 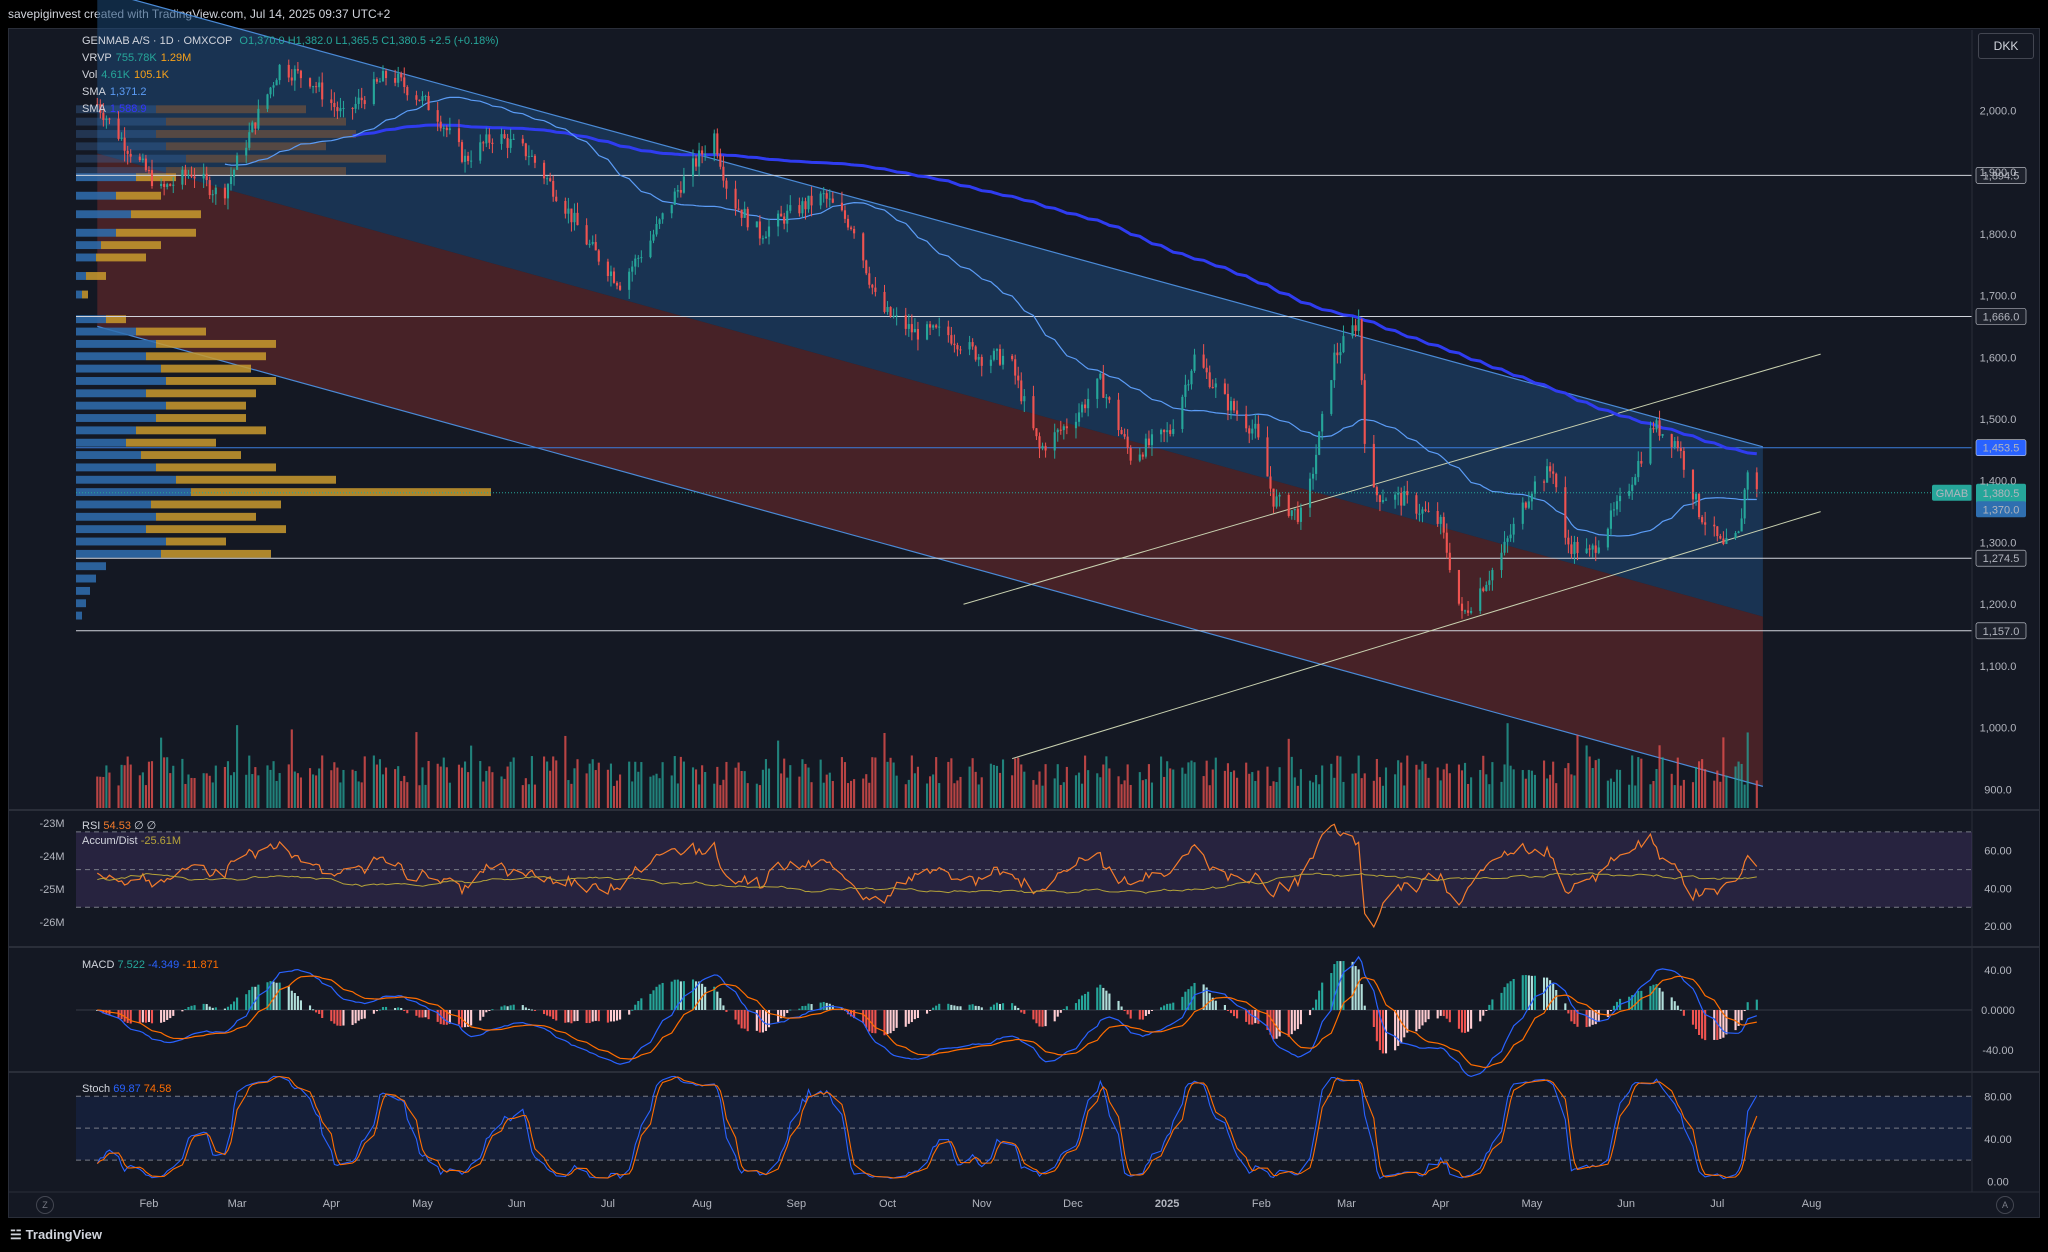 I want to click on tradingview-logo: ☱ TradingView, so click(x=56, y=1235).